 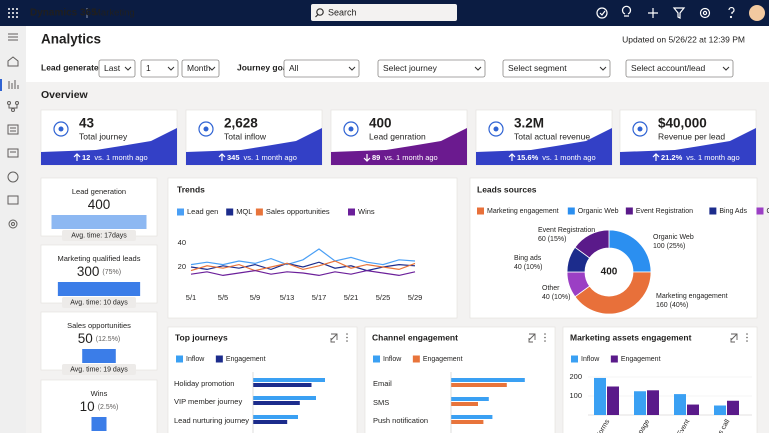 I want to click on funnel-label: Wins, so click(x=99, y=393).